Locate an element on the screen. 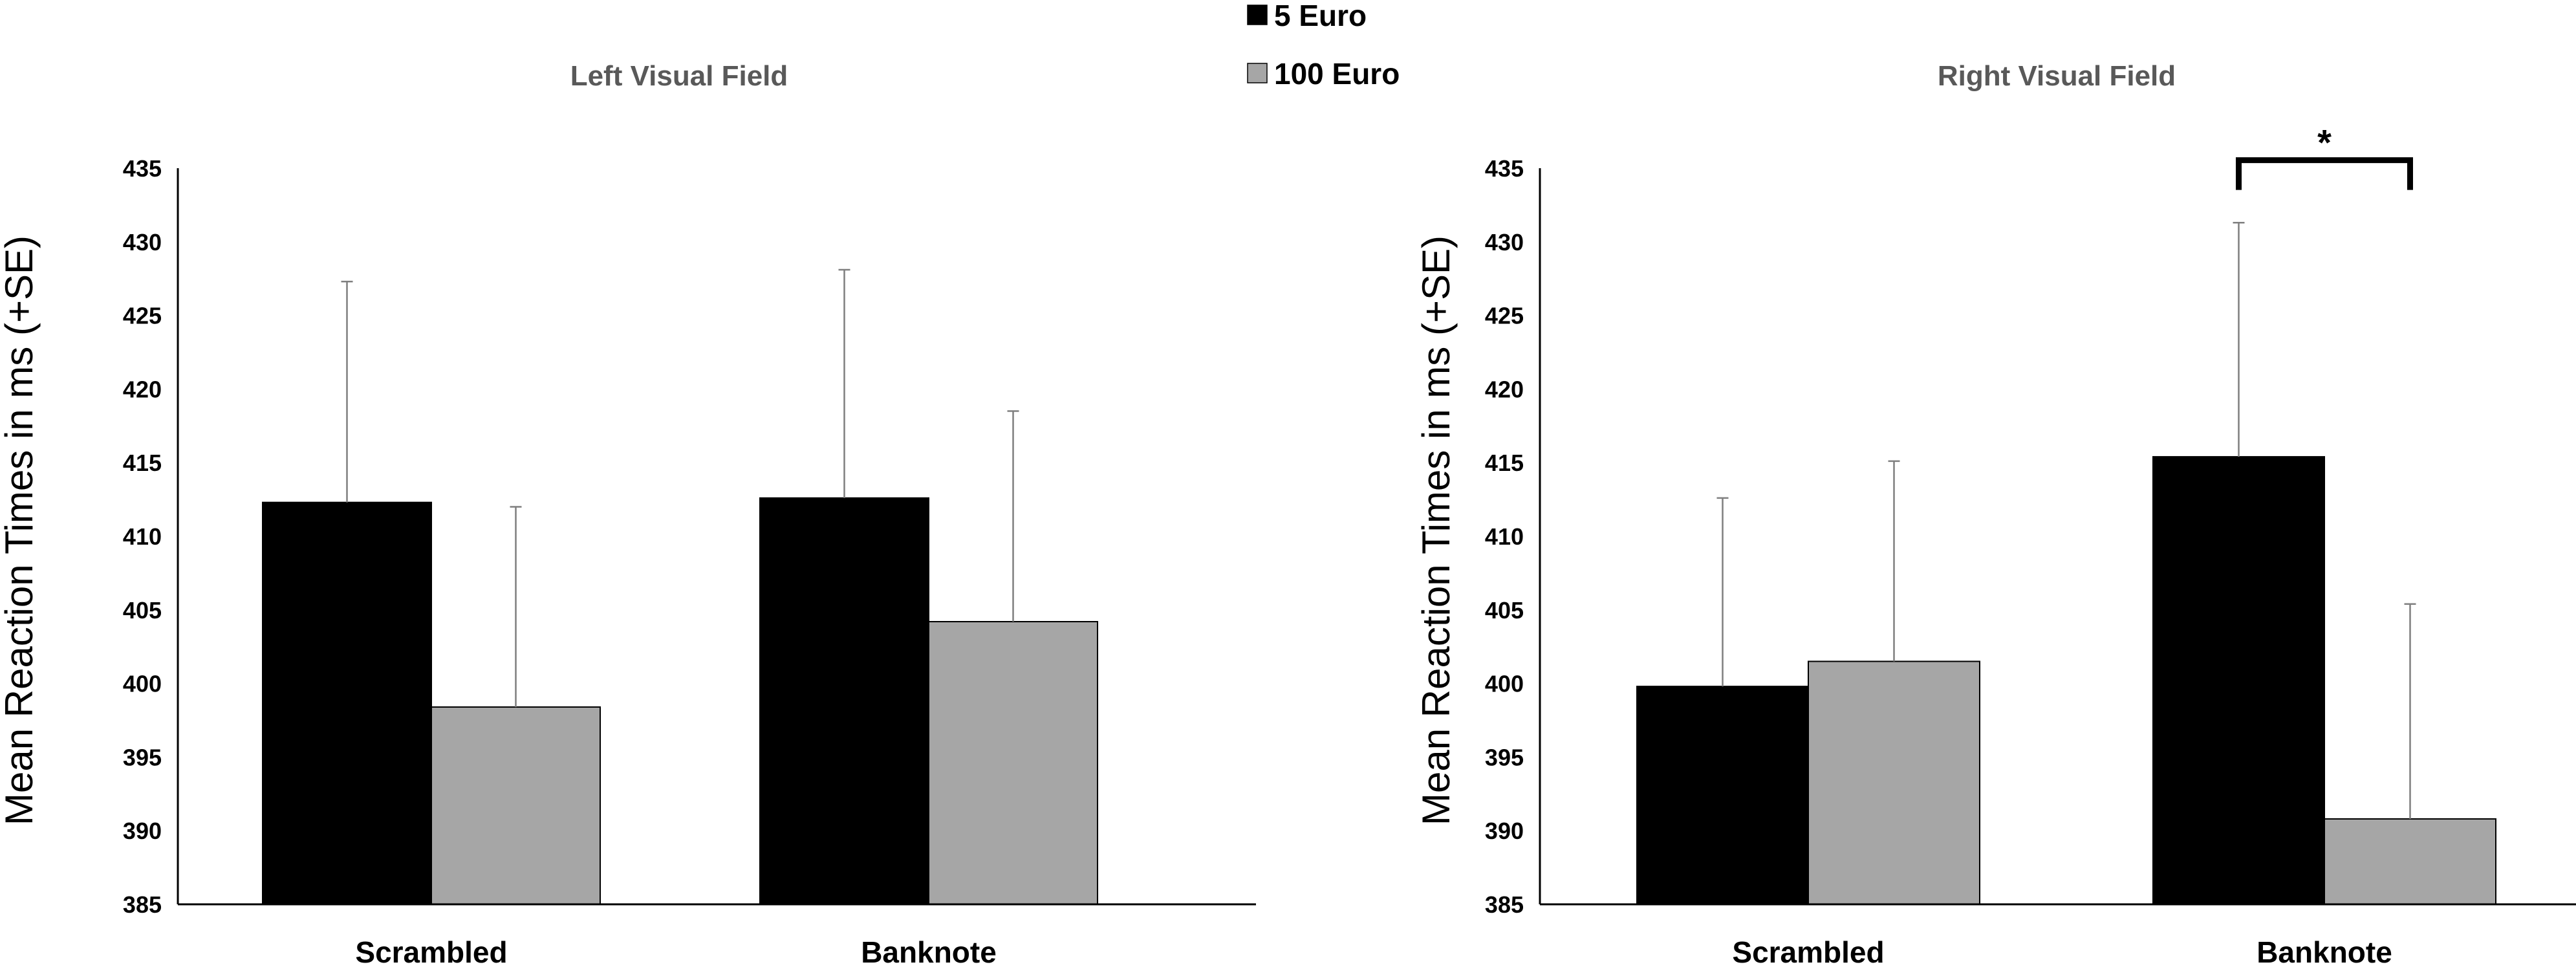  legend: 5 Euro 100 Euro is located at coordinates (1323, 45).